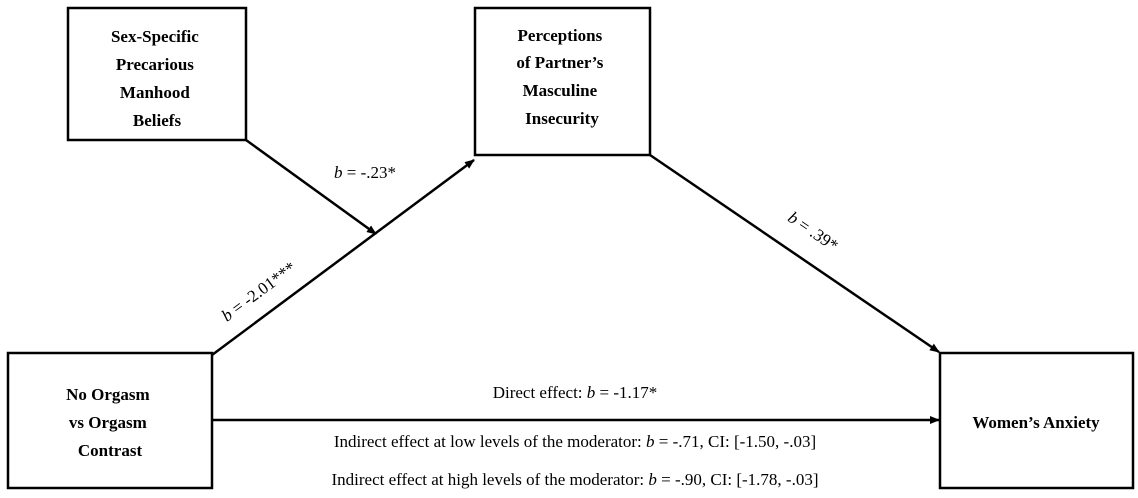 The height and width of the screenshot is (498, 1138). What do you see at coordinates (157, 78) in the screenshot?
I see `node-label: Sex-Specific Precarious Manhood Beliefs` at bounding box center [157, 78].